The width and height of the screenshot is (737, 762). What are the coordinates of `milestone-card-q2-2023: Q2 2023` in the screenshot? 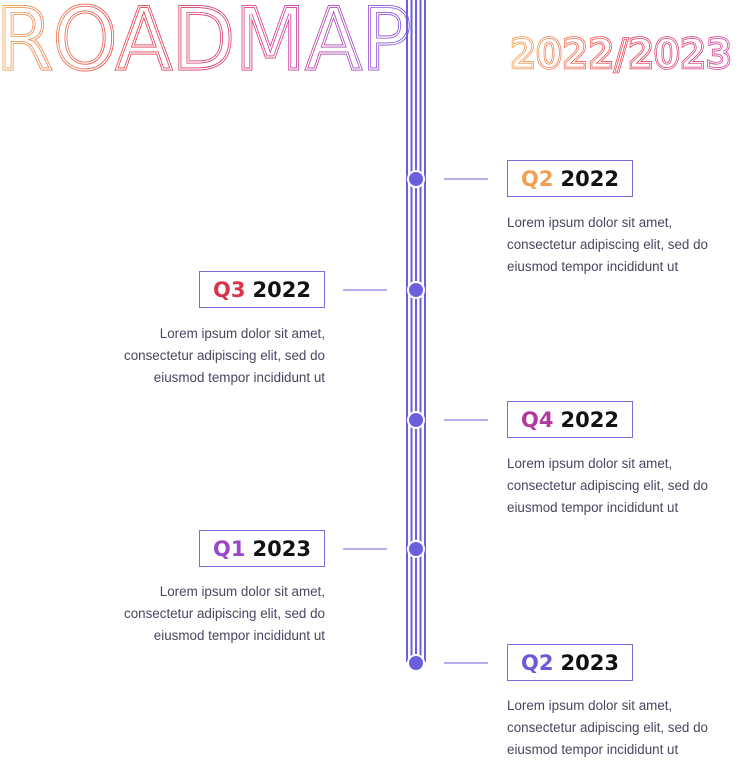 It's located at (570, 662).